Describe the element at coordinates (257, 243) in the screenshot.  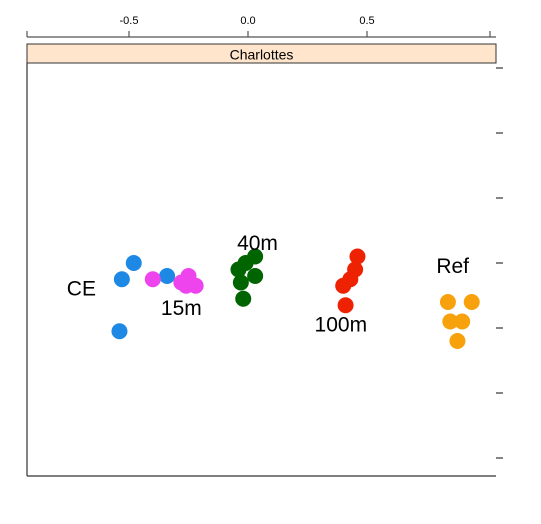
I see `group-label-40m: 40m` at that location.